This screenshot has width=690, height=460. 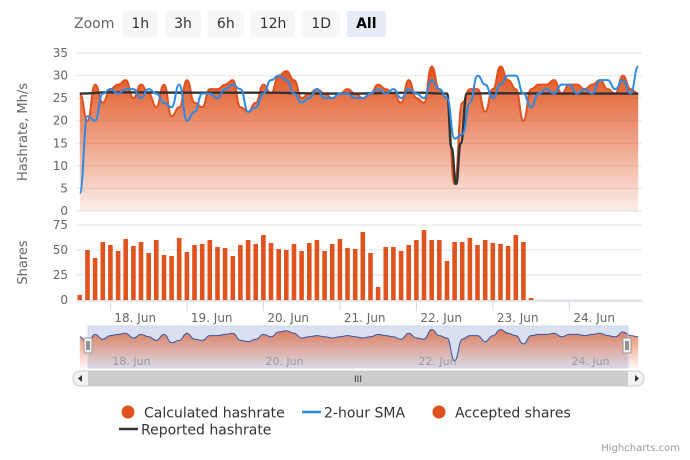 I want to click on x-tick-label: 20. Jun, so click(x=288, y=318).